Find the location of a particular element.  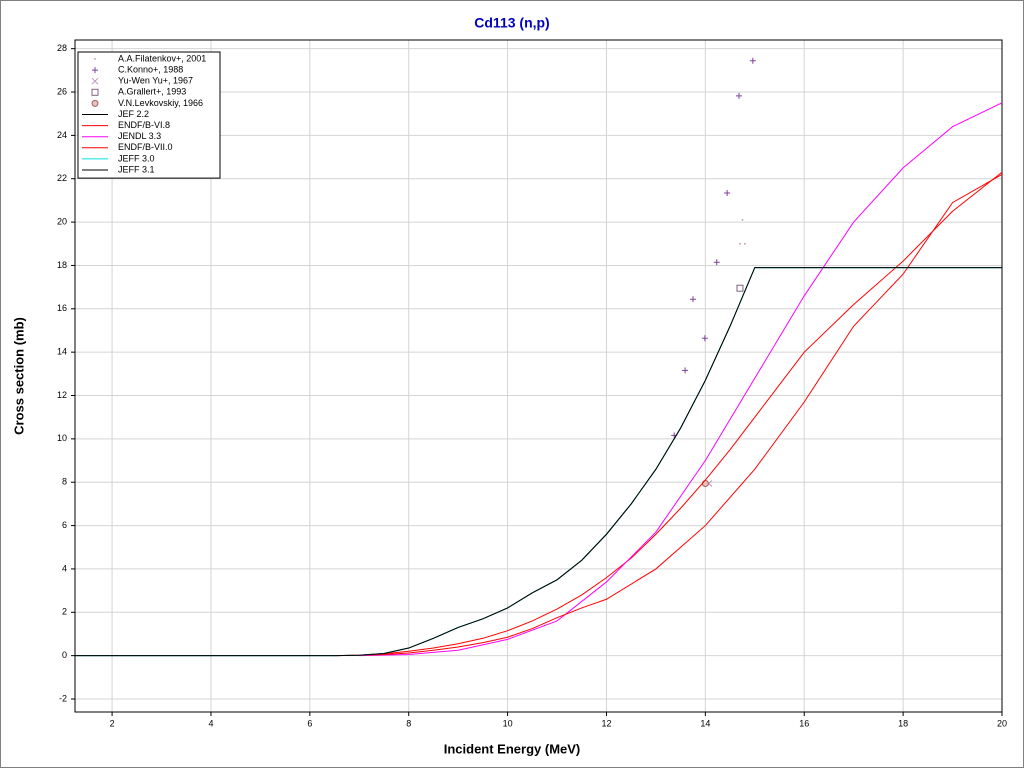

legend-label: JEFF 3.0 is located at coordinates (136, 158).